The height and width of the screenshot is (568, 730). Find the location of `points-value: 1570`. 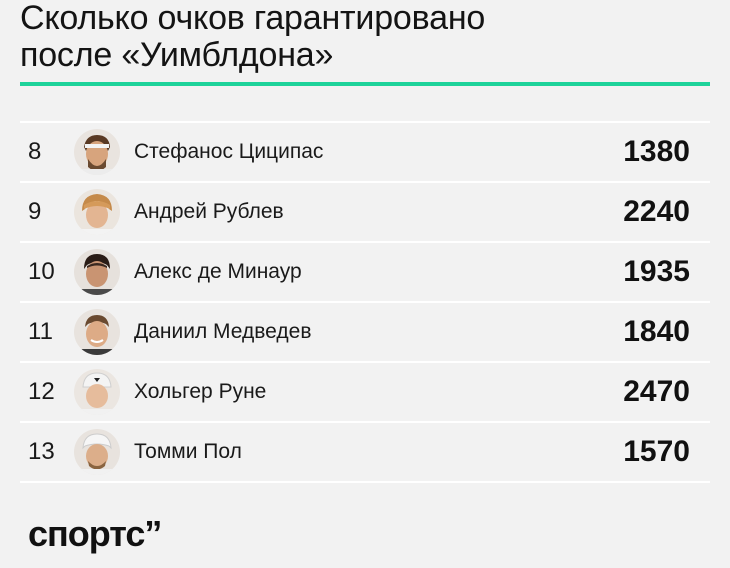

points-value: 1570 is located at coordinates (656, 451).